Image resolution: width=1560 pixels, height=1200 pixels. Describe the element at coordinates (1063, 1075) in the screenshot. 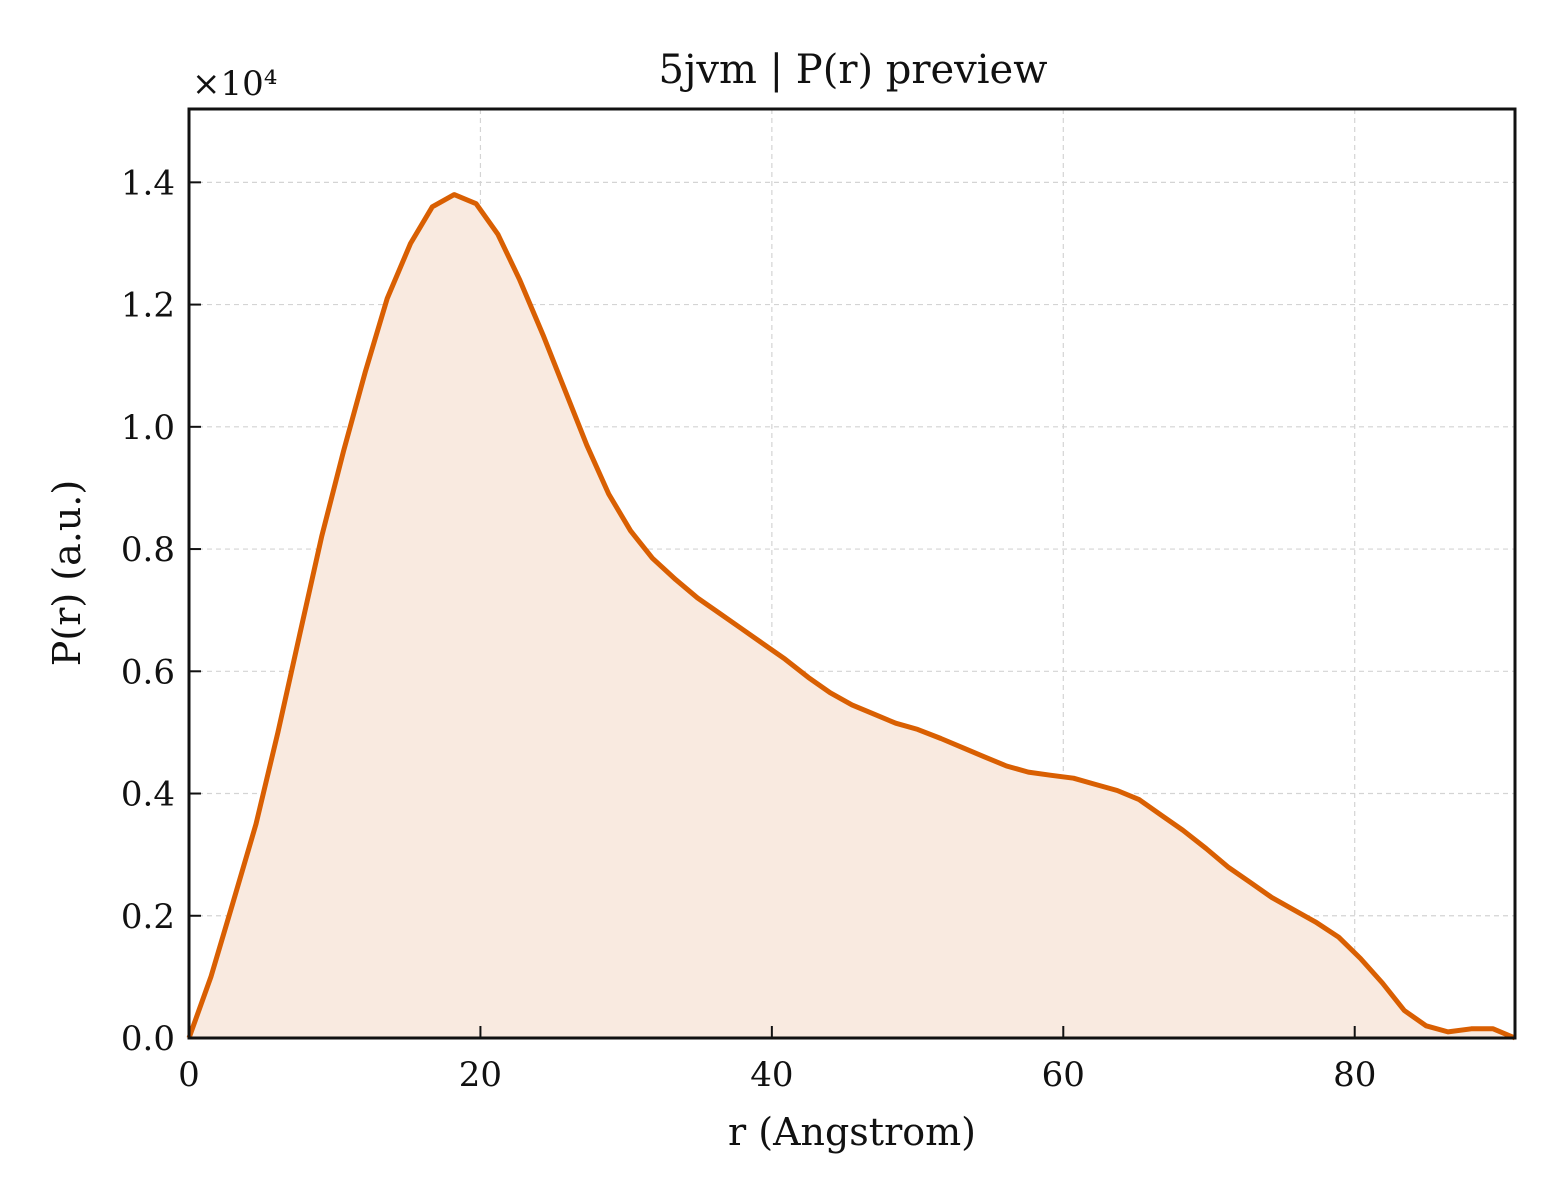

I see `x-tick-label: 60` at that location.